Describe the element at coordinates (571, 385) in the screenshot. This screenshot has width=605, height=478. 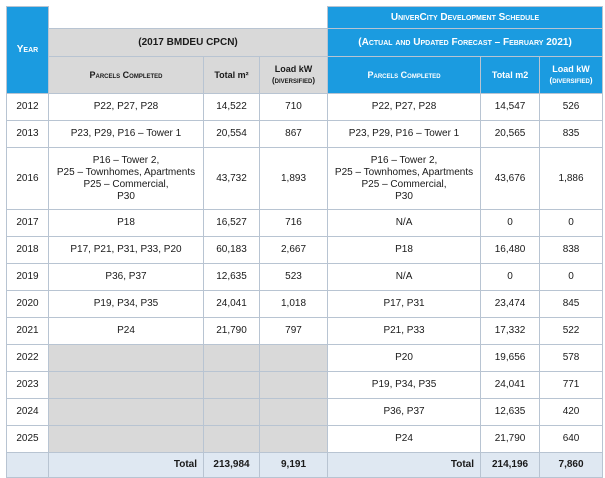
I see `fc-kw-cell: 771` at that location.